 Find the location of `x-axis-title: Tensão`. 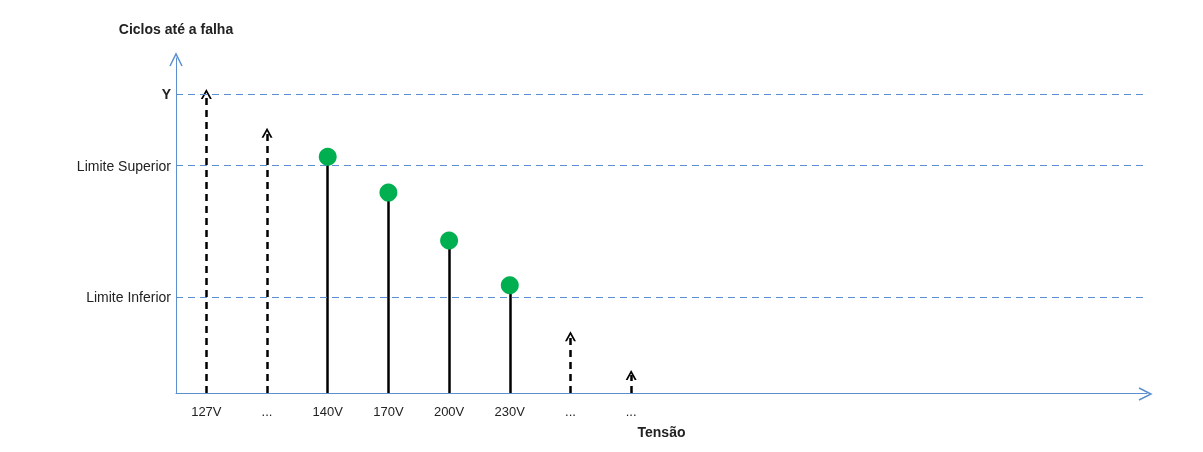

x-axis-title: Tensão is located at coordinates (661, 432).